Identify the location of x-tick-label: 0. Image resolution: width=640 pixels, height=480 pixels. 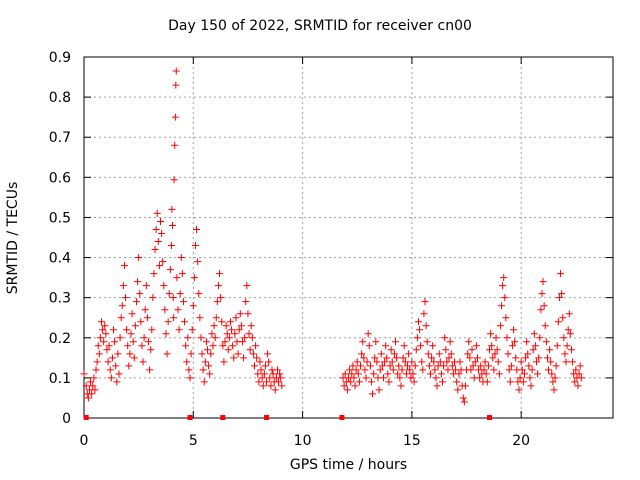
(84, 441).